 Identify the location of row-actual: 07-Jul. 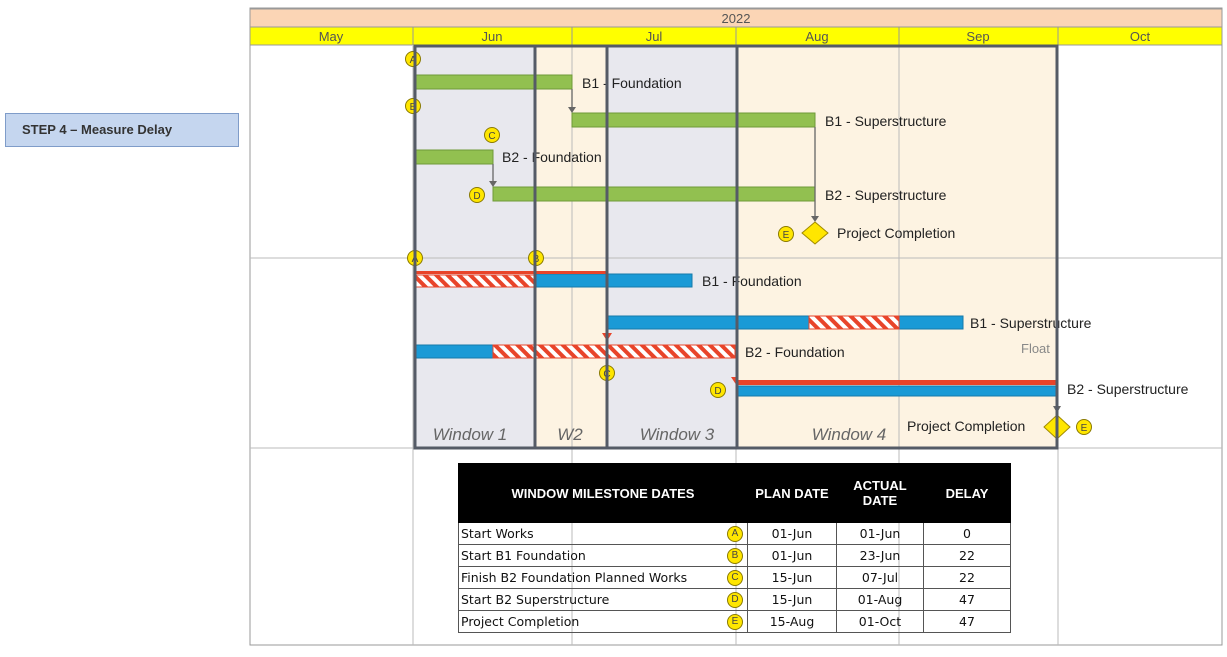
(880, 577).